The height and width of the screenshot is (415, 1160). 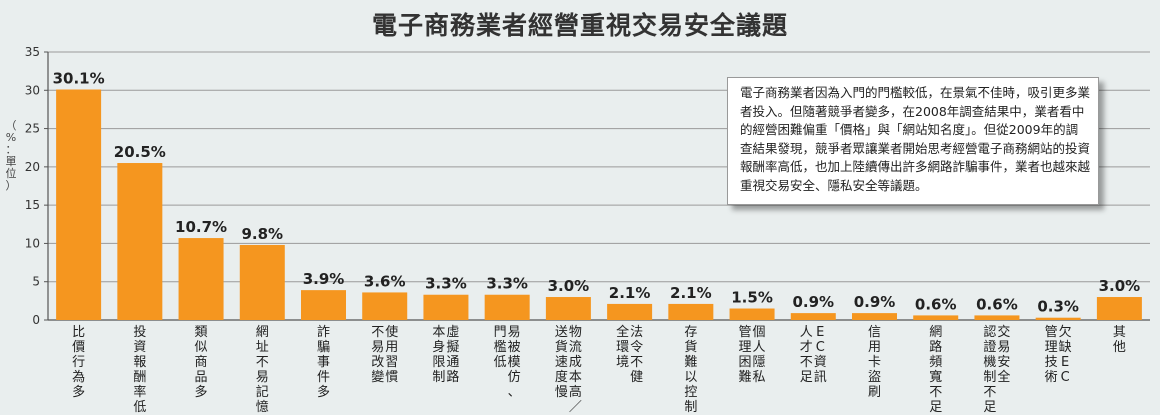 I want to click on category-label-char: 低, so click(x=500, y=362).